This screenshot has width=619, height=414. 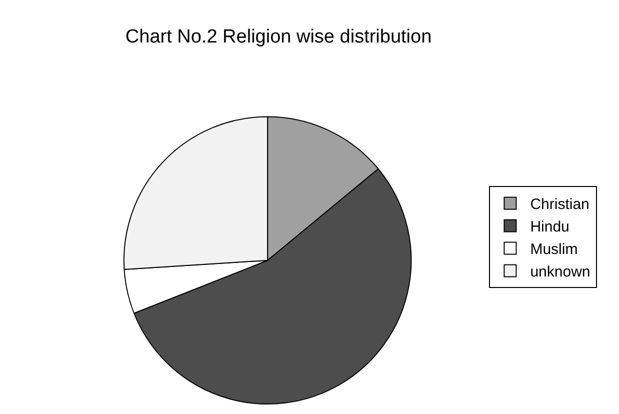 I want to click on legend-label: Muslim, so click(x=554, y=249).